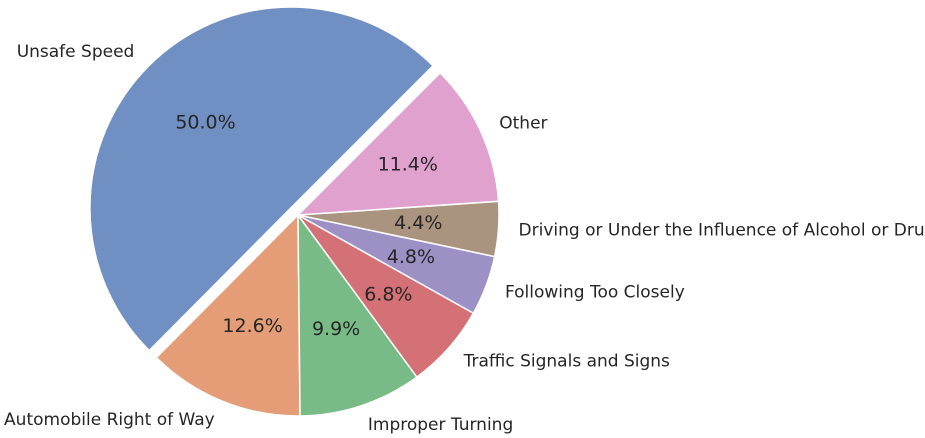 The image size is (925, 438). What do you see at coordinates (336, 329) in the screenshot?
I see `slice-percent: 9.9%` at bounding box center [336, 329].